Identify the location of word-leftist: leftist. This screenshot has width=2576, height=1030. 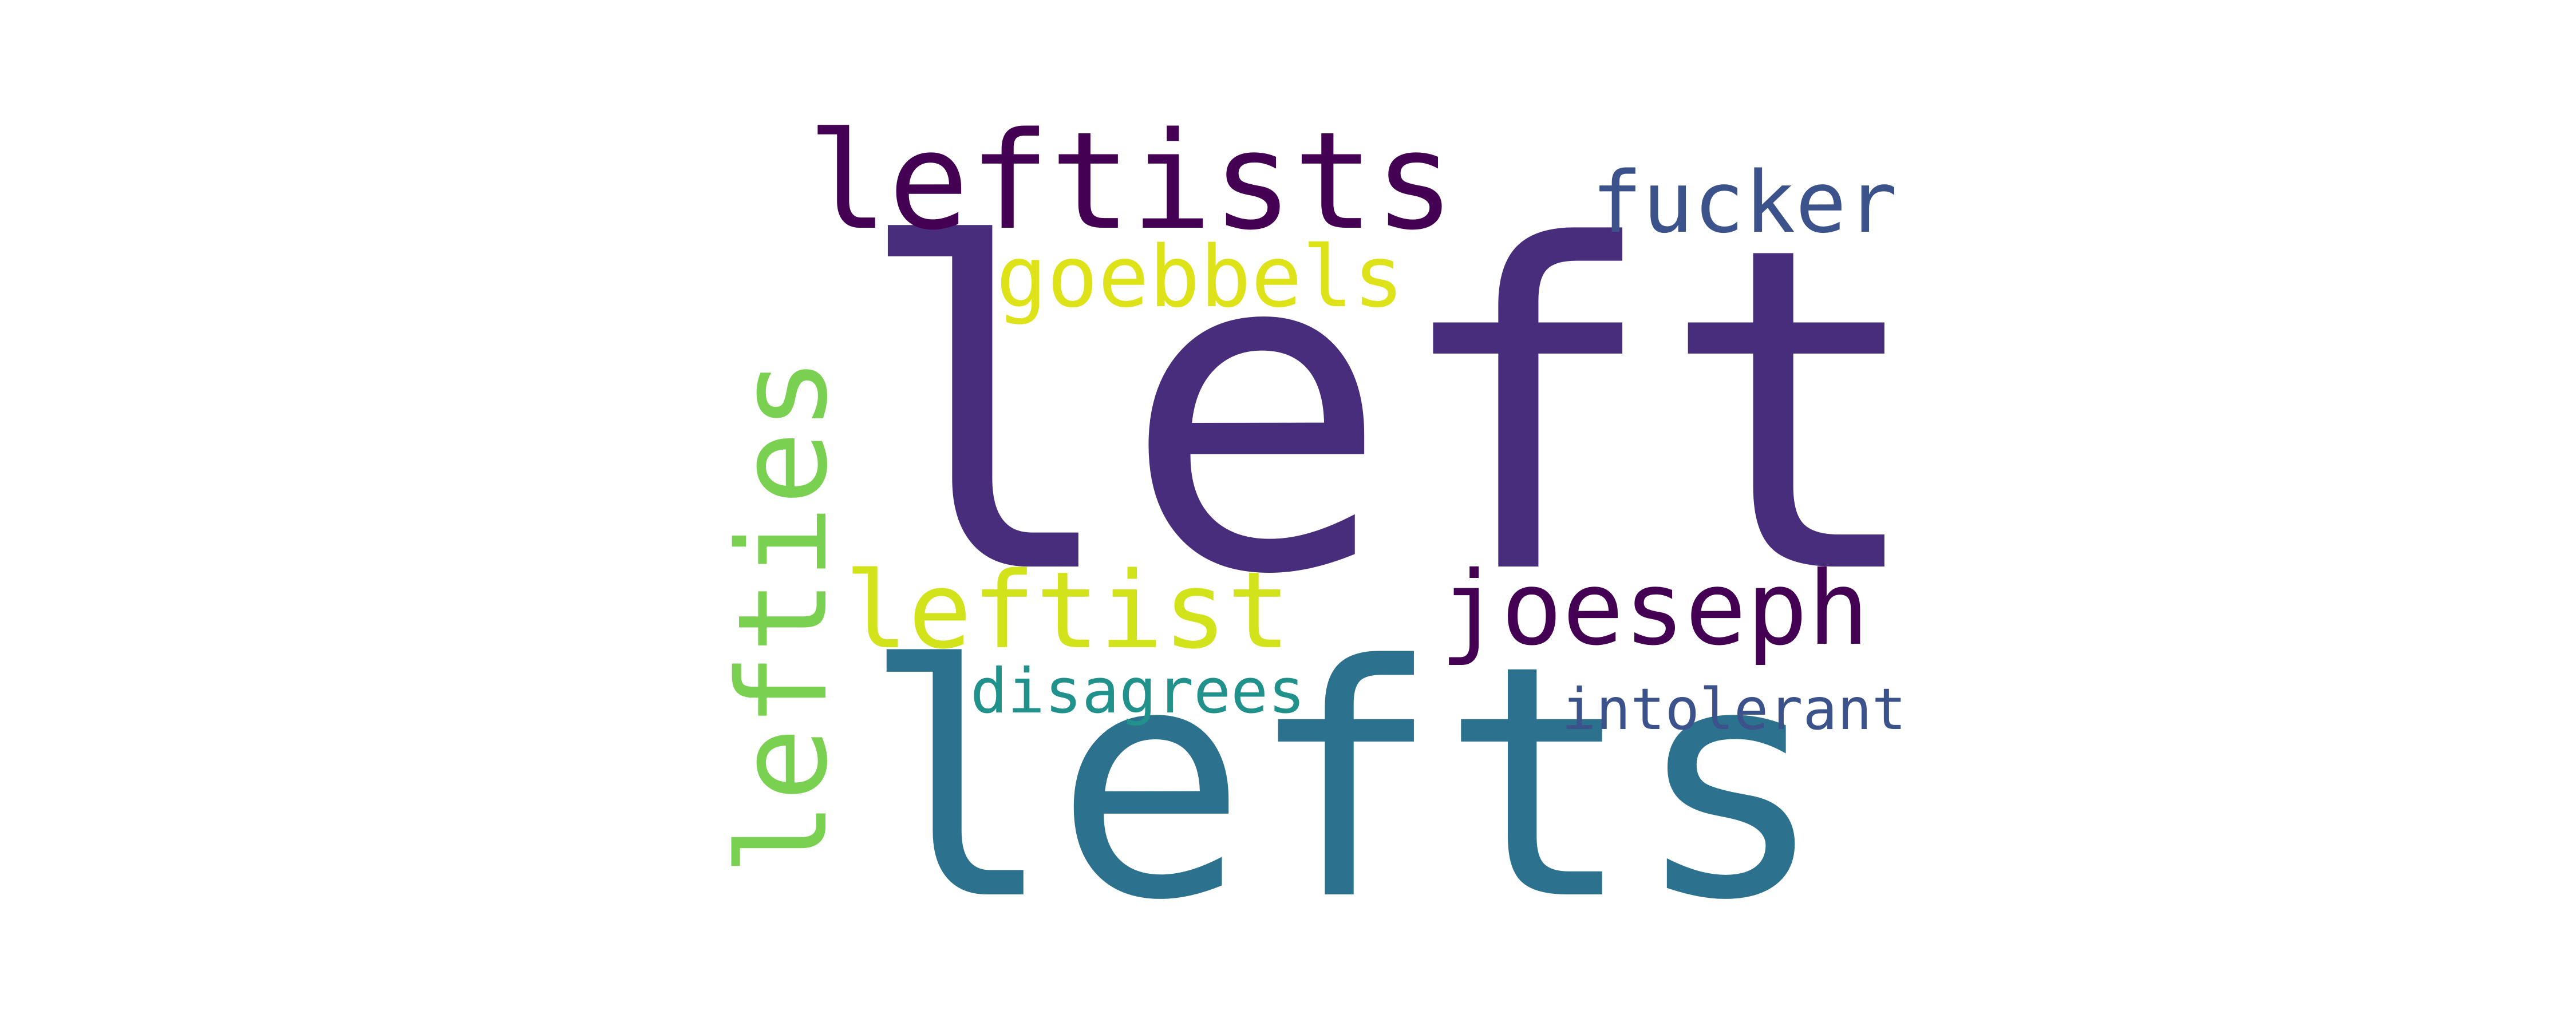
(1067, 610).